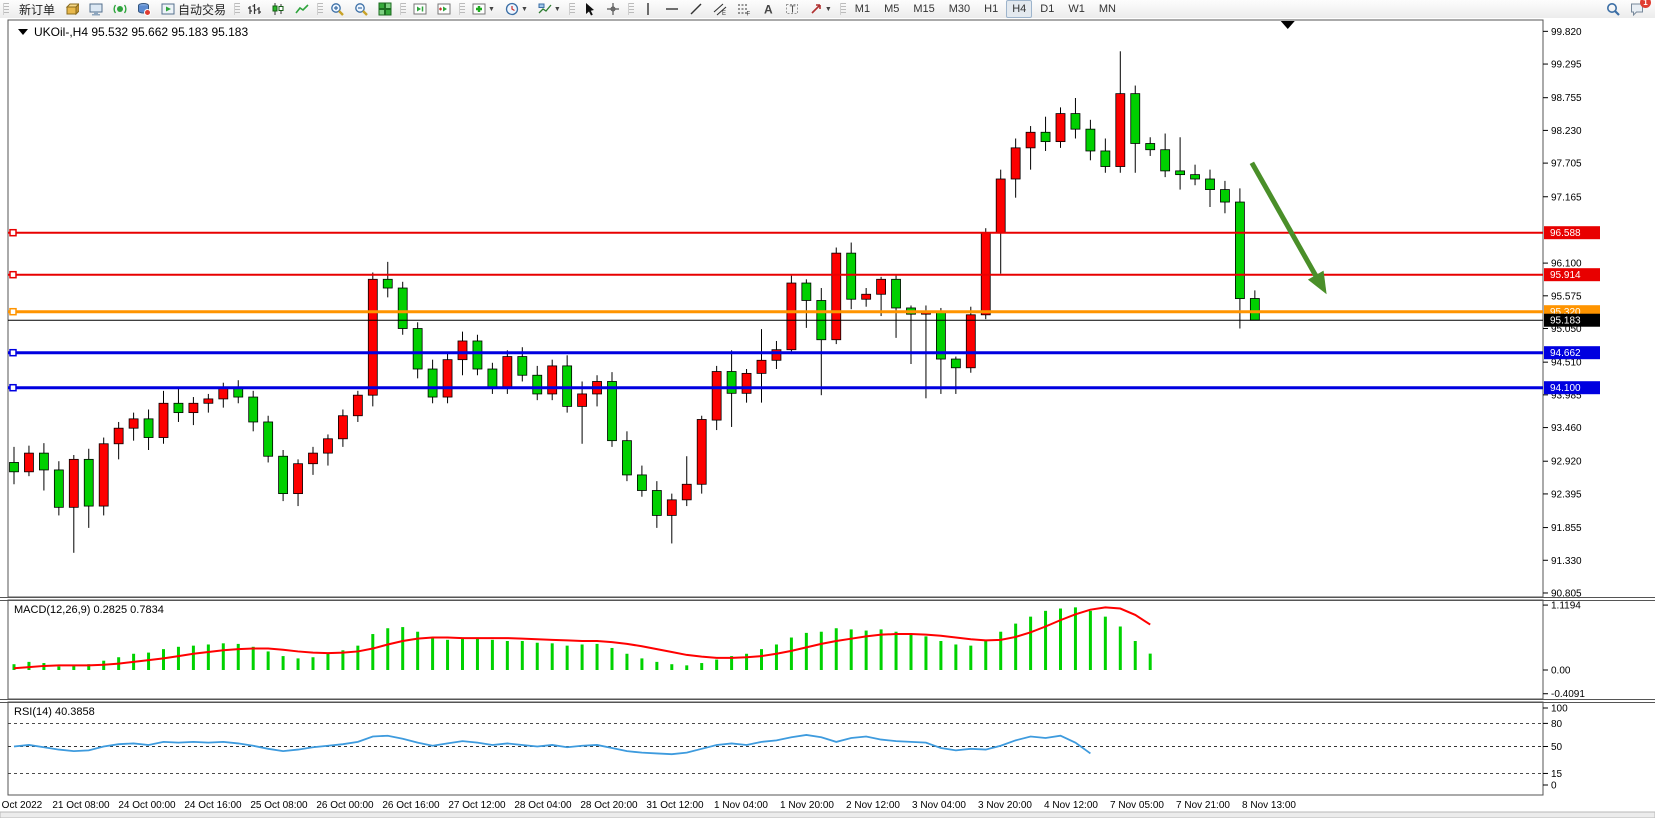 This screenshot has width=1655, height=823. Describe the element at coordinates (1557, 724) in the screenshot. I see `svg-text: 80` at that location.